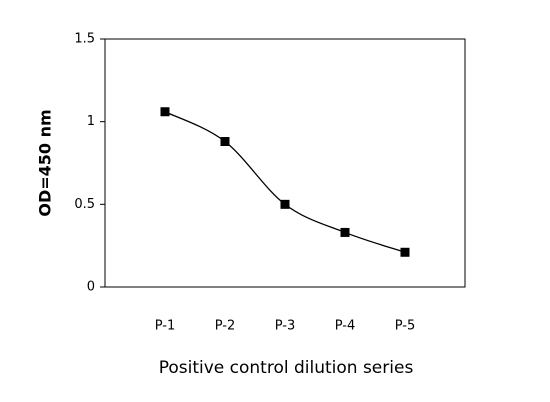 This screenshot has height=402, width=550. I want to click on y-tick-label: 0.5, so click(84, 204).